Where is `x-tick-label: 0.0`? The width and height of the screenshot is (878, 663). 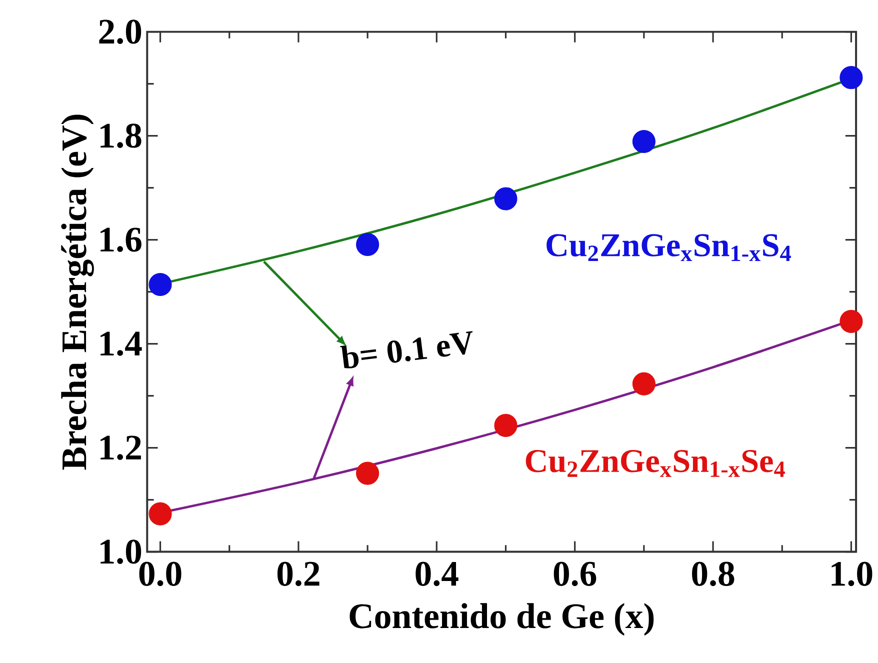
x-tick-label: 0.0 is located at coordinates (160, 574).